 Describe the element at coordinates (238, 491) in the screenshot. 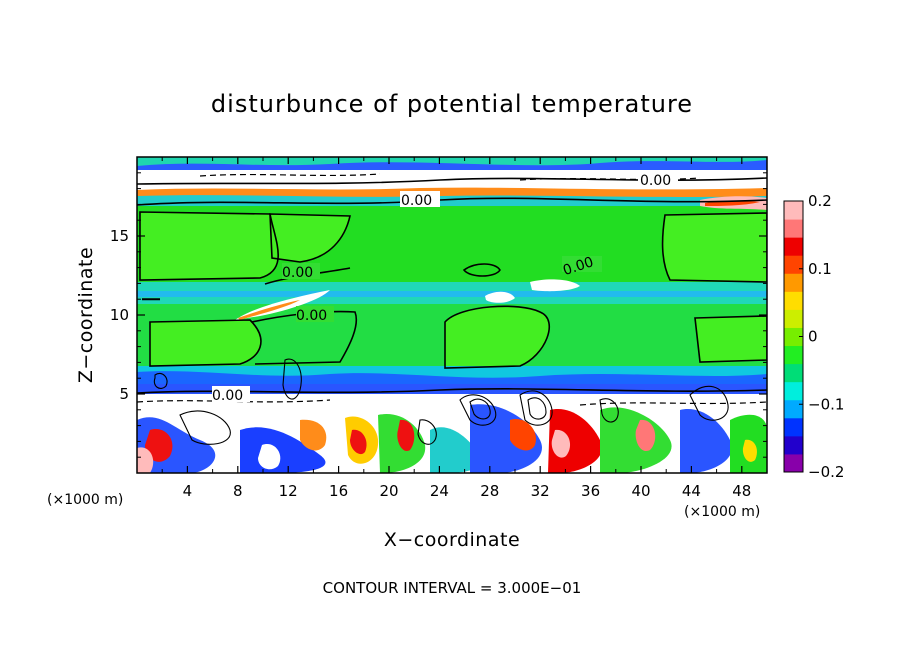

I see `x-tick-label: 8` at that location.